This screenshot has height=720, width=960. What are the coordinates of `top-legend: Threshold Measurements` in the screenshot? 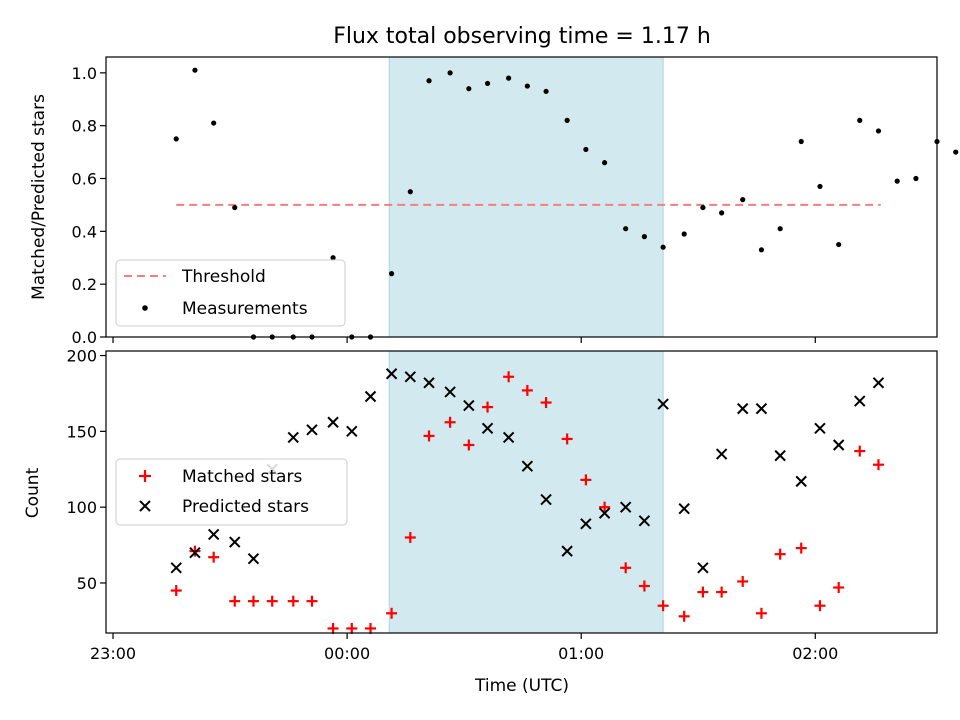 It's located at (230, 293).